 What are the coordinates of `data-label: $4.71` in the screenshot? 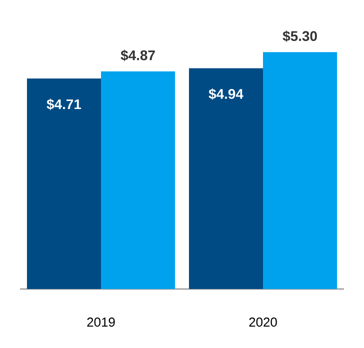 It's located at (64, 104).